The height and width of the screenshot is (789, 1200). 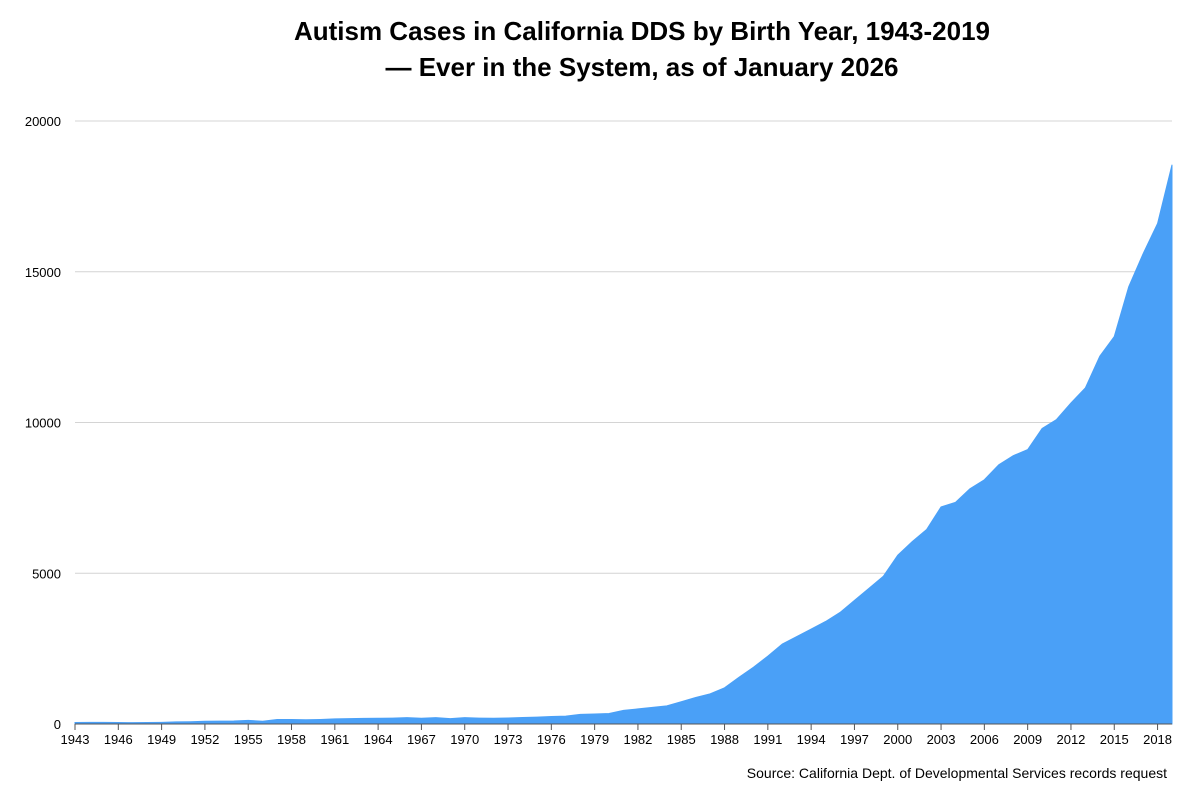 What do you see at coordinates (641, 67) in the screenshot?
I see `chart-title-line-2: — Ever in the System, as of January 2026` at bounding box center [641, 67].